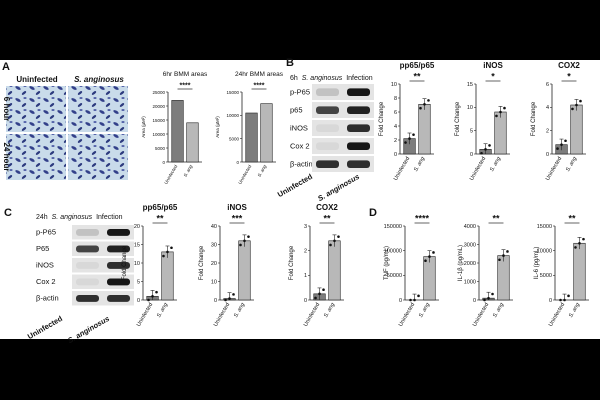 The height and width of the screenshot is (400, 600). Describe the element at coordinates (240, 310) in the screenshot. I see `chart-c2-xlabel-1: S. ang` at that location.